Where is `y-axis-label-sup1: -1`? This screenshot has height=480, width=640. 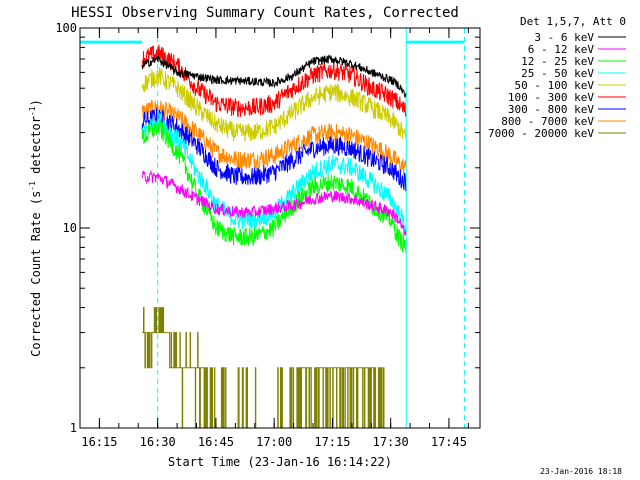 y-axis-label-sup1: -1 is located at coordinates (32, 186).